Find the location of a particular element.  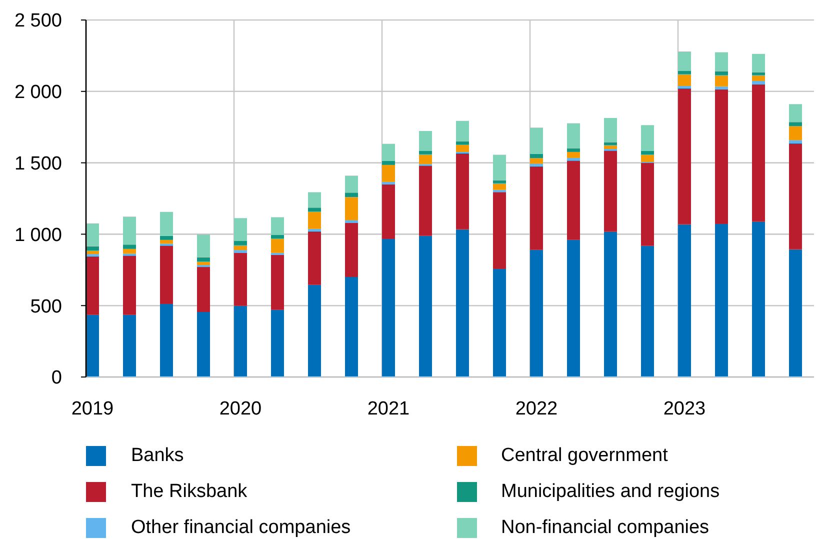

x-tick-label: 2020 is located at coordinates (240, 409).